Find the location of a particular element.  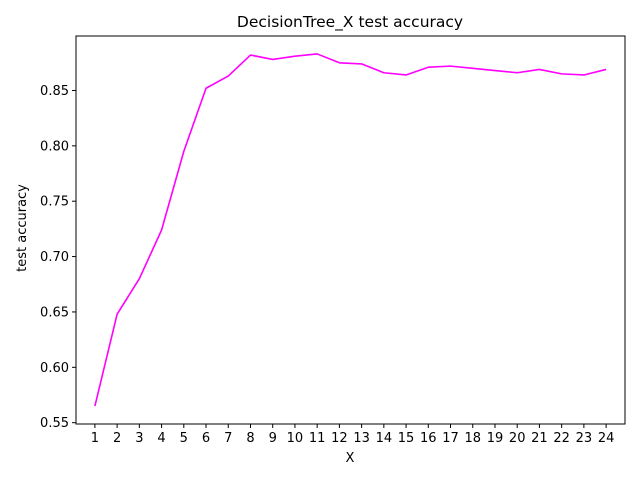

x-tick-label: 5 is located at coordinates (184, 438).